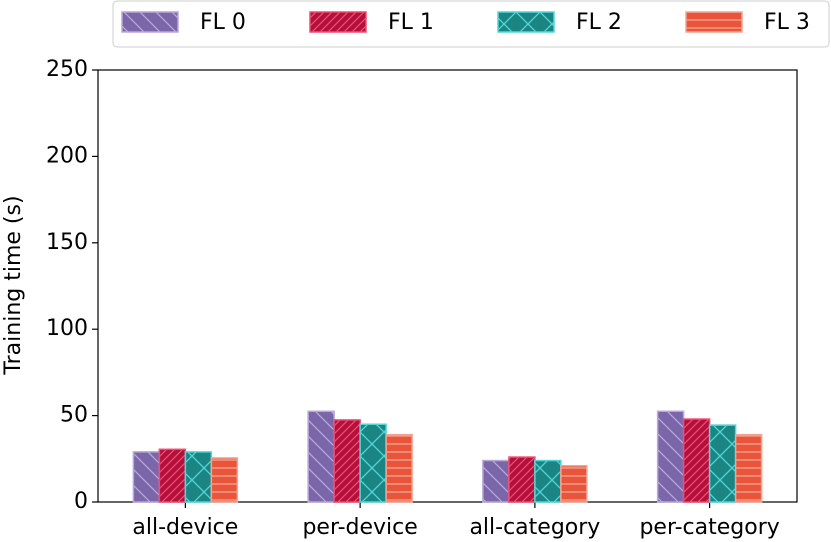 This screenshot has width=831, height=542. What do you see at coordinates (599, 22) in the screenshot?
I see `legend-label: FL 2` at bounding box center [599, 22].